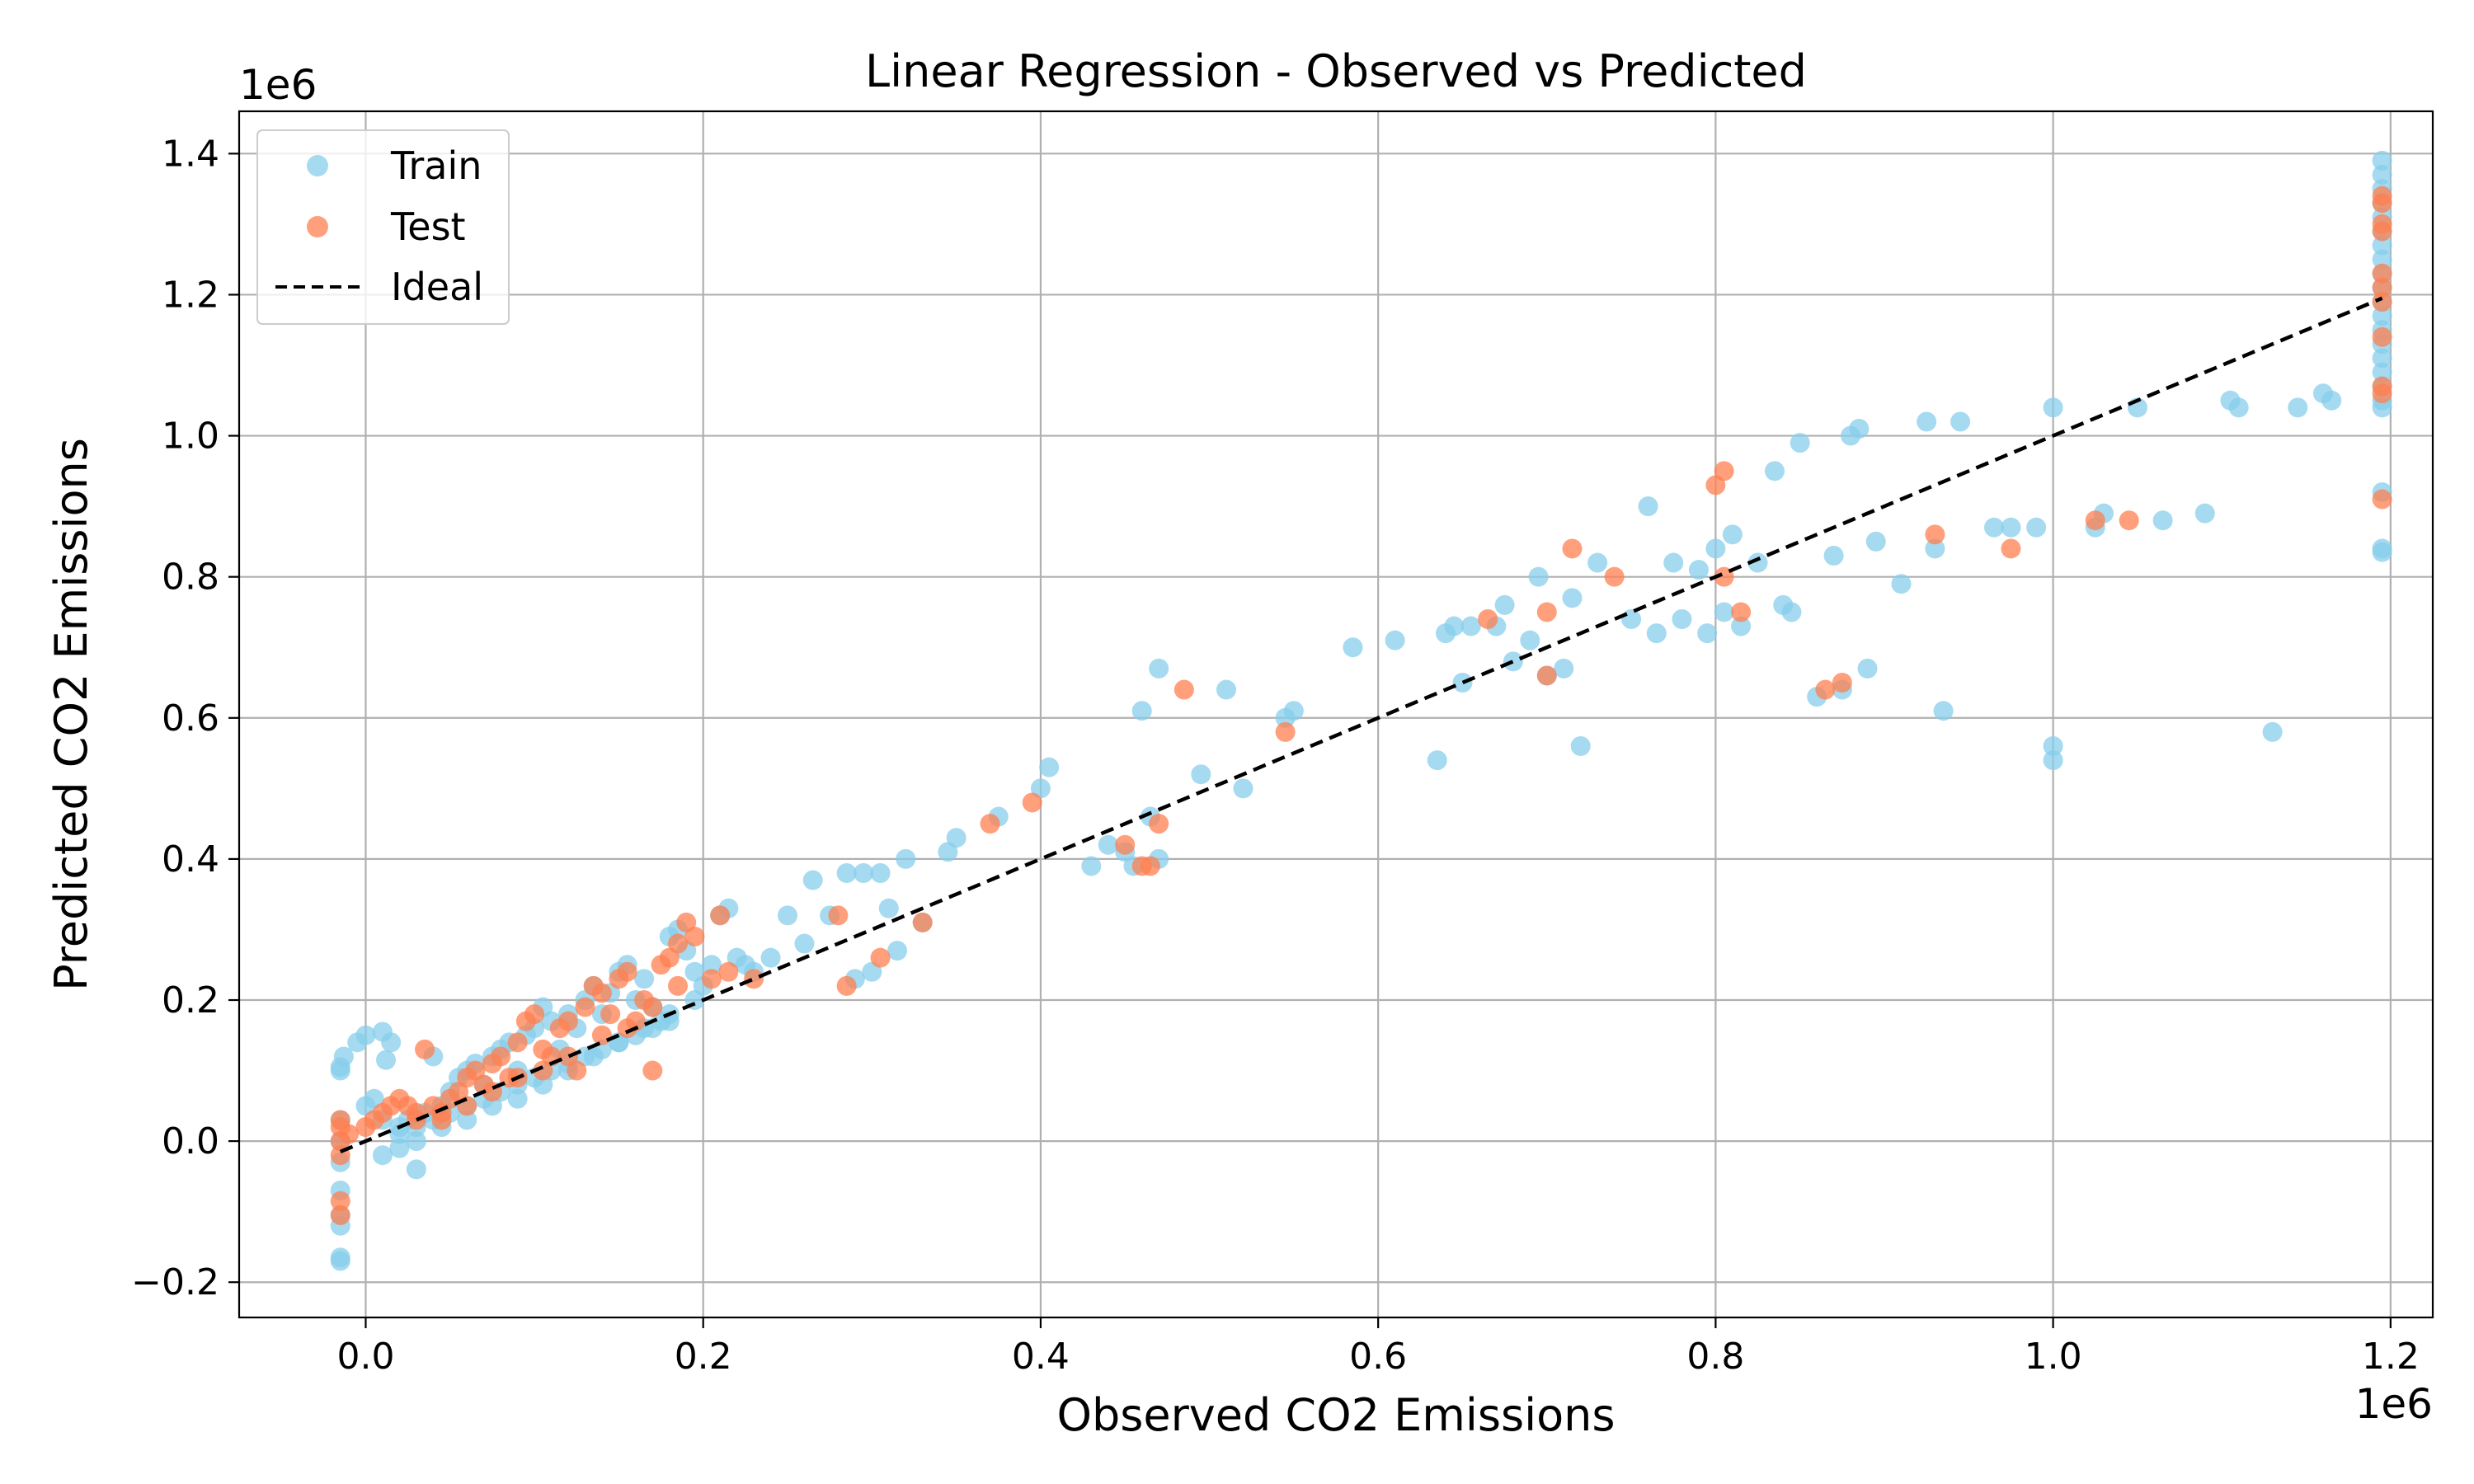 This screenshot has width=2474, height=1484. What do you see at coordinates (278, 85) in the screenshot?
I see `y-axis-multiplier: 1e6` at bounding box center [278, 85].